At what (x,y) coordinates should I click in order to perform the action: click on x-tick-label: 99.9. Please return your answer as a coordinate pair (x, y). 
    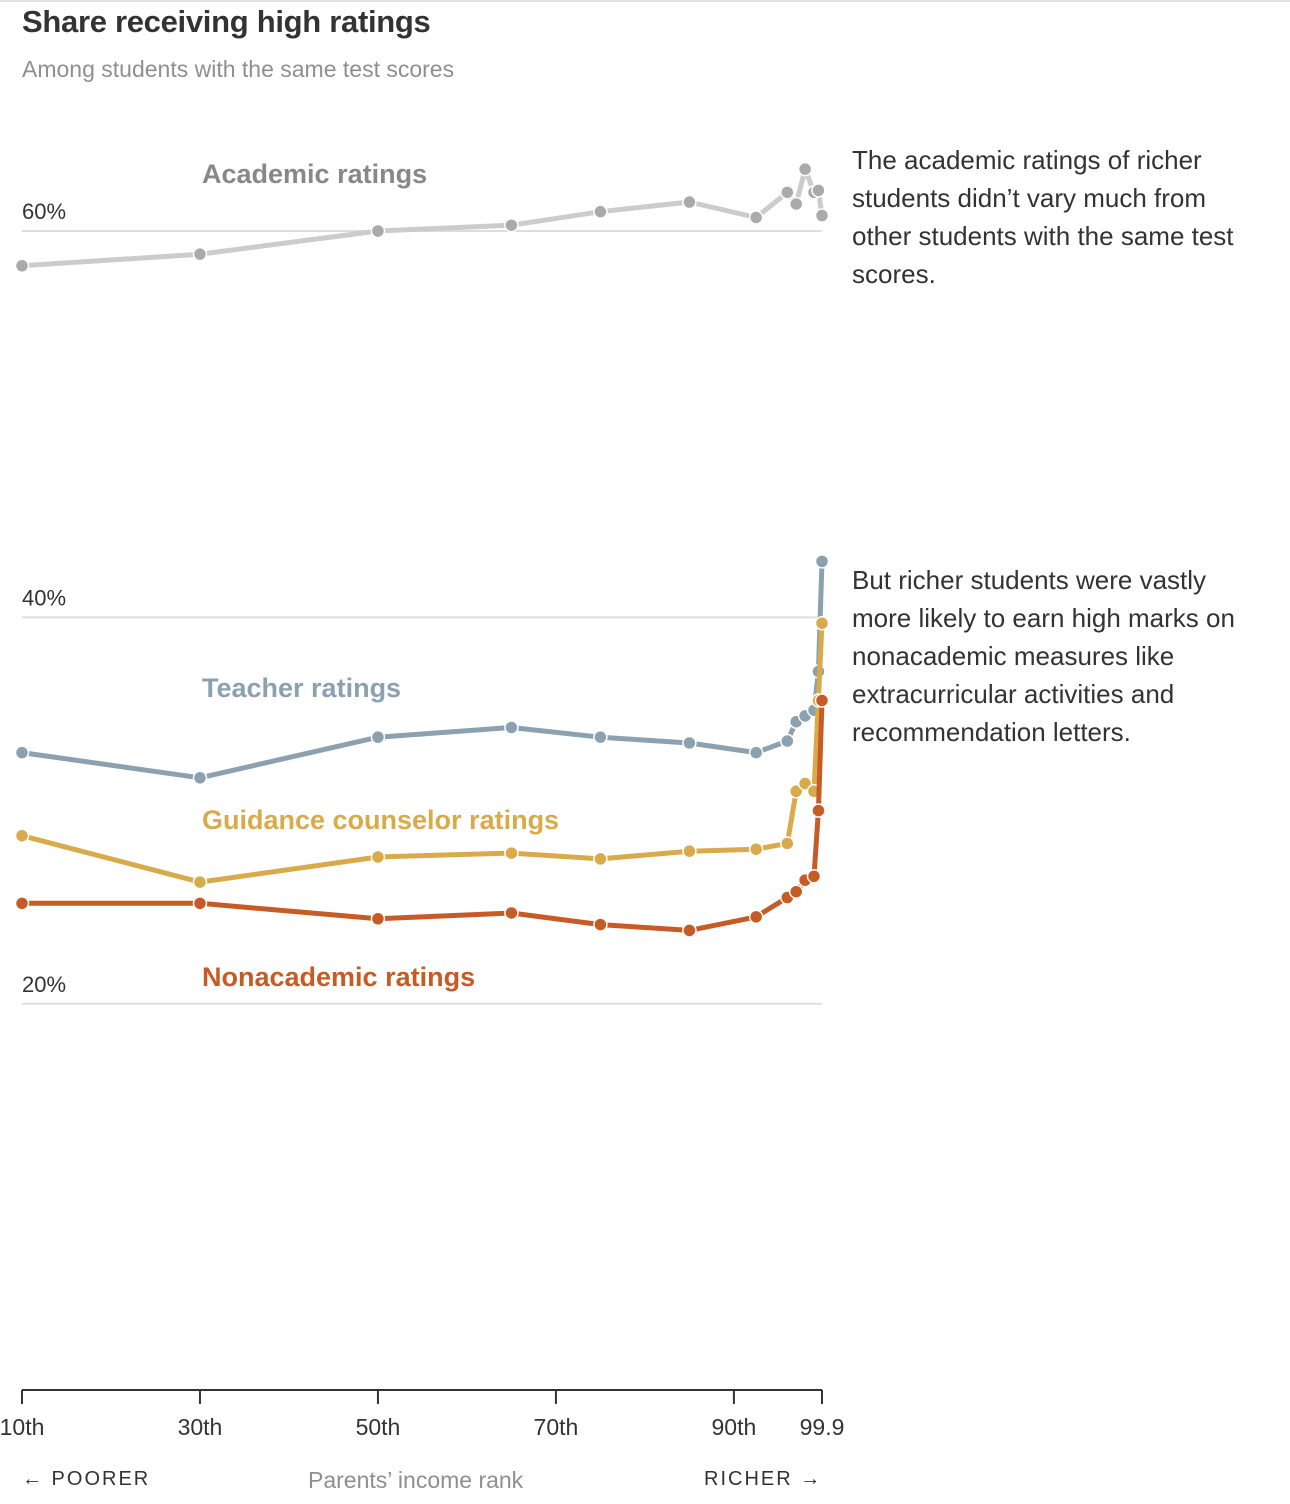
    Looking at the image, I should click on (822, 1427).